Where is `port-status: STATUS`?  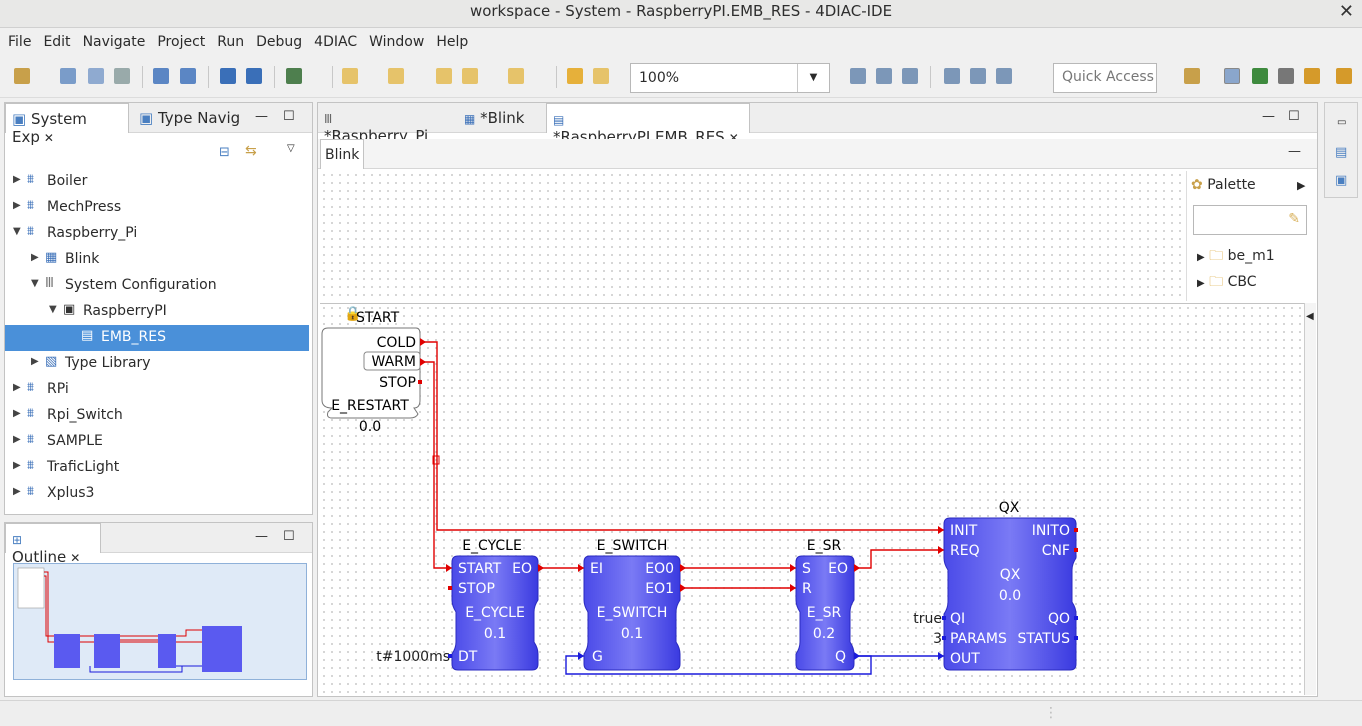
port-status: STATUS is located at coordinates (1043, 639).